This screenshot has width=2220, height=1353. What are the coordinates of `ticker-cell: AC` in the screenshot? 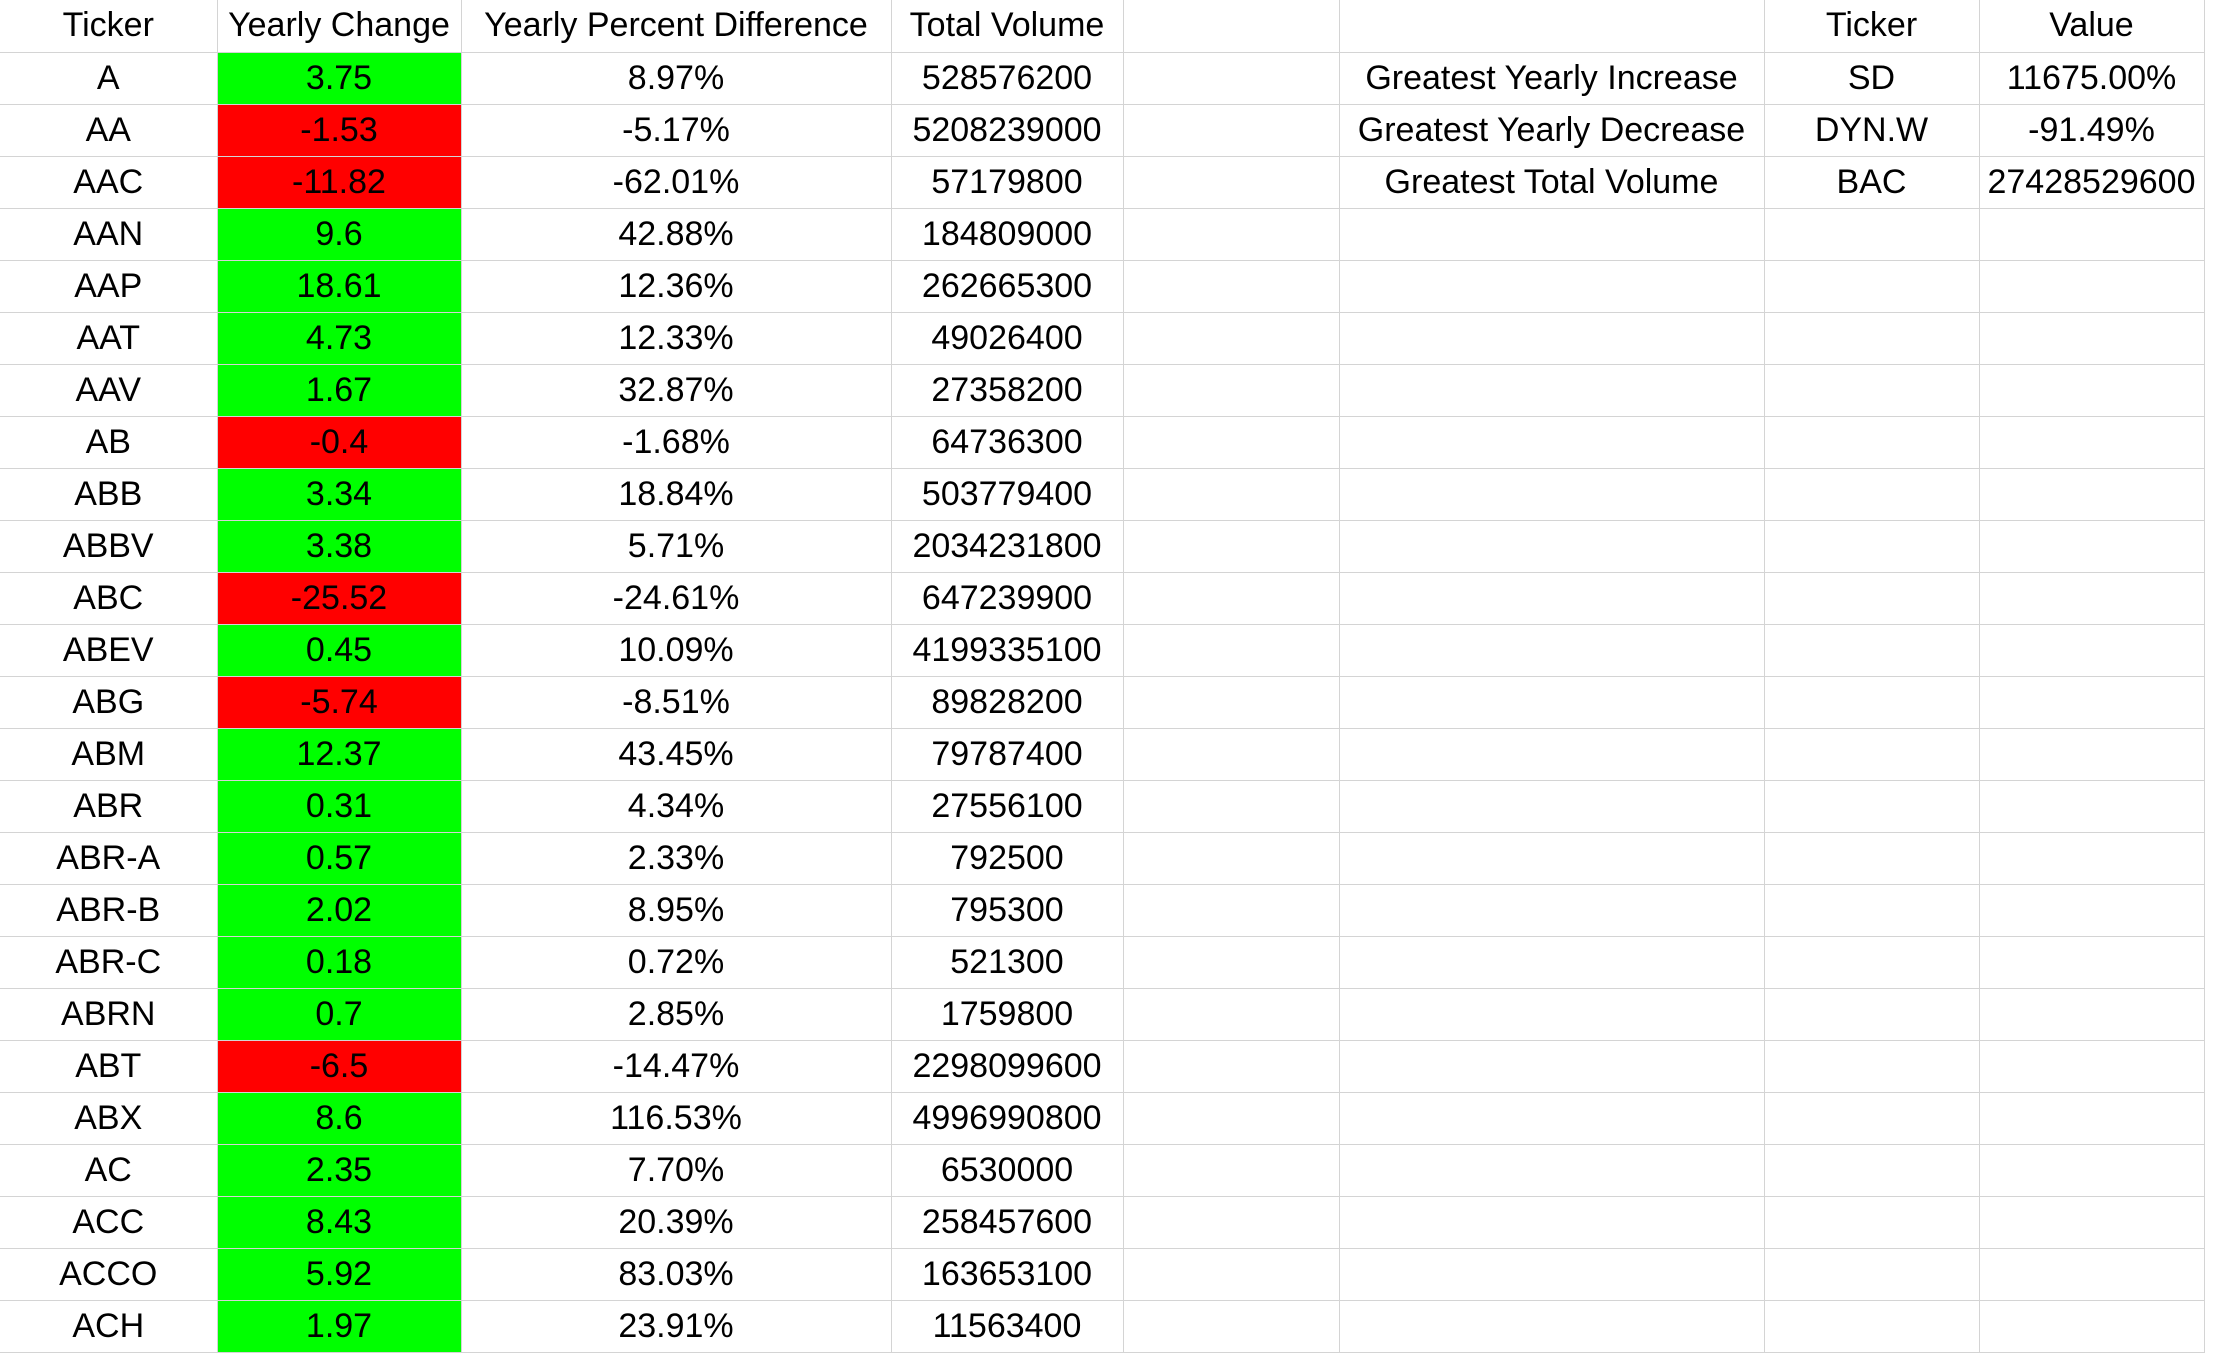 It's located at (109, 1170).